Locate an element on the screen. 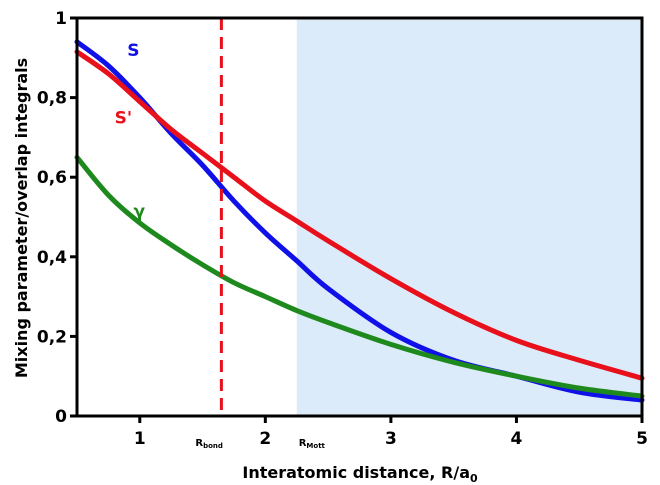  x-tick-label-1: 2 is located at coordinates (265, 439).